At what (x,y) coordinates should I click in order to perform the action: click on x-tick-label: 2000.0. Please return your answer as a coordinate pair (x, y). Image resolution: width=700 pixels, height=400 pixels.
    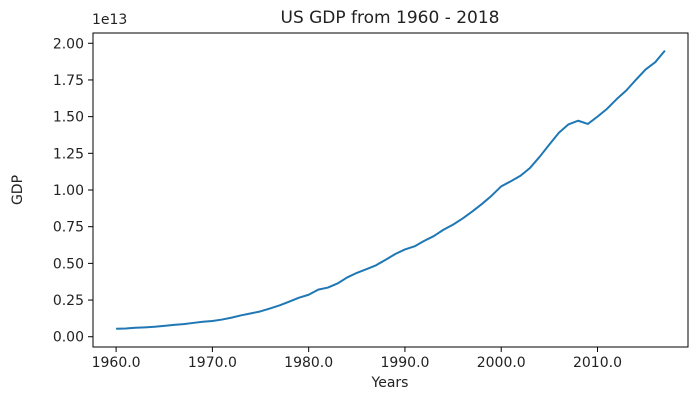
    Looking at the image, I should click on (501, 363).